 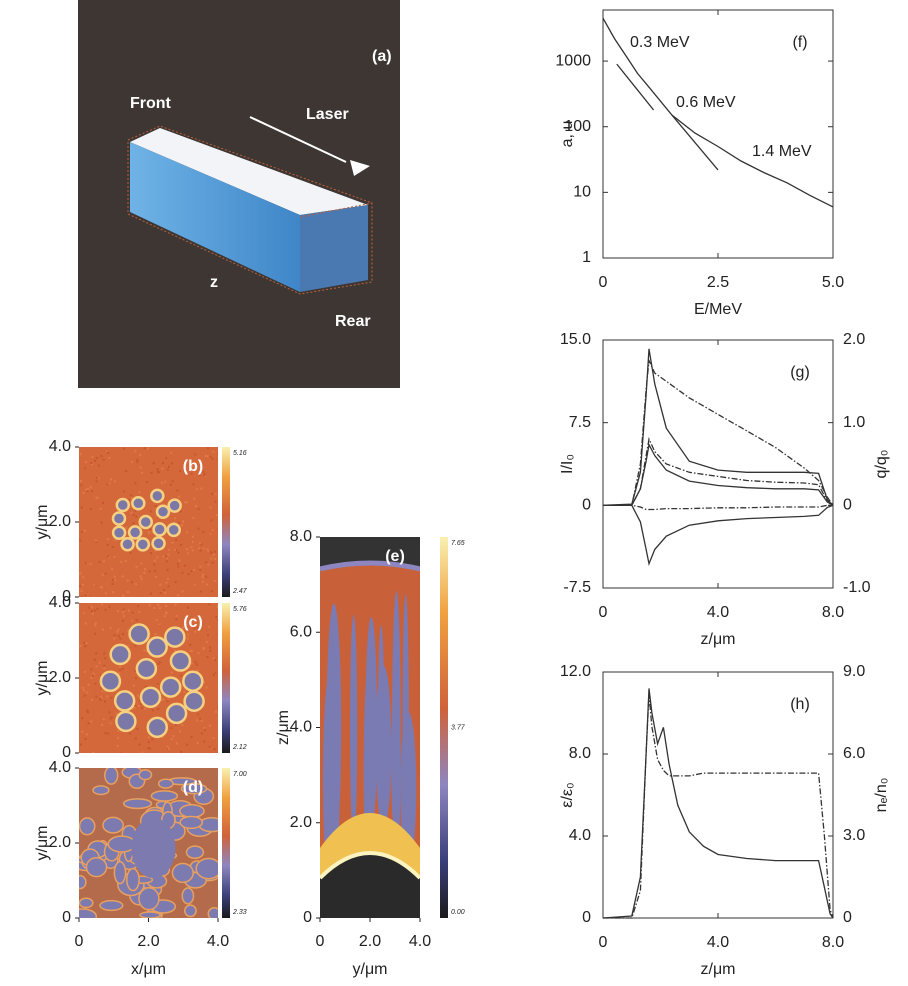 What do you see at coordinates (60, 767) in the screenshot?
I see `y-tick-label: 4.0` at bounding box center [60, 767].